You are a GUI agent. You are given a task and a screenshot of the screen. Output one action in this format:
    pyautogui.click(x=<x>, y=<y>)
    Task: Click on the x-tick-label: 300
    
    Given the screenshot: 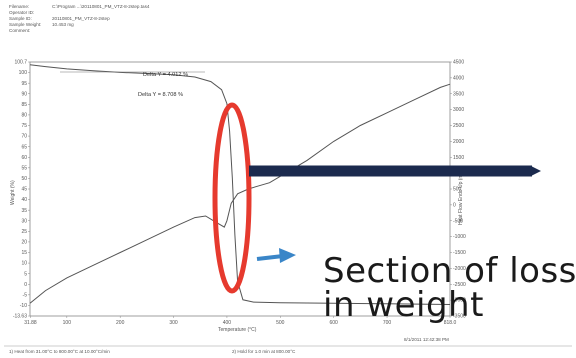 What is the action you would take?
    pyautogui.click(x=173, y=323)
    